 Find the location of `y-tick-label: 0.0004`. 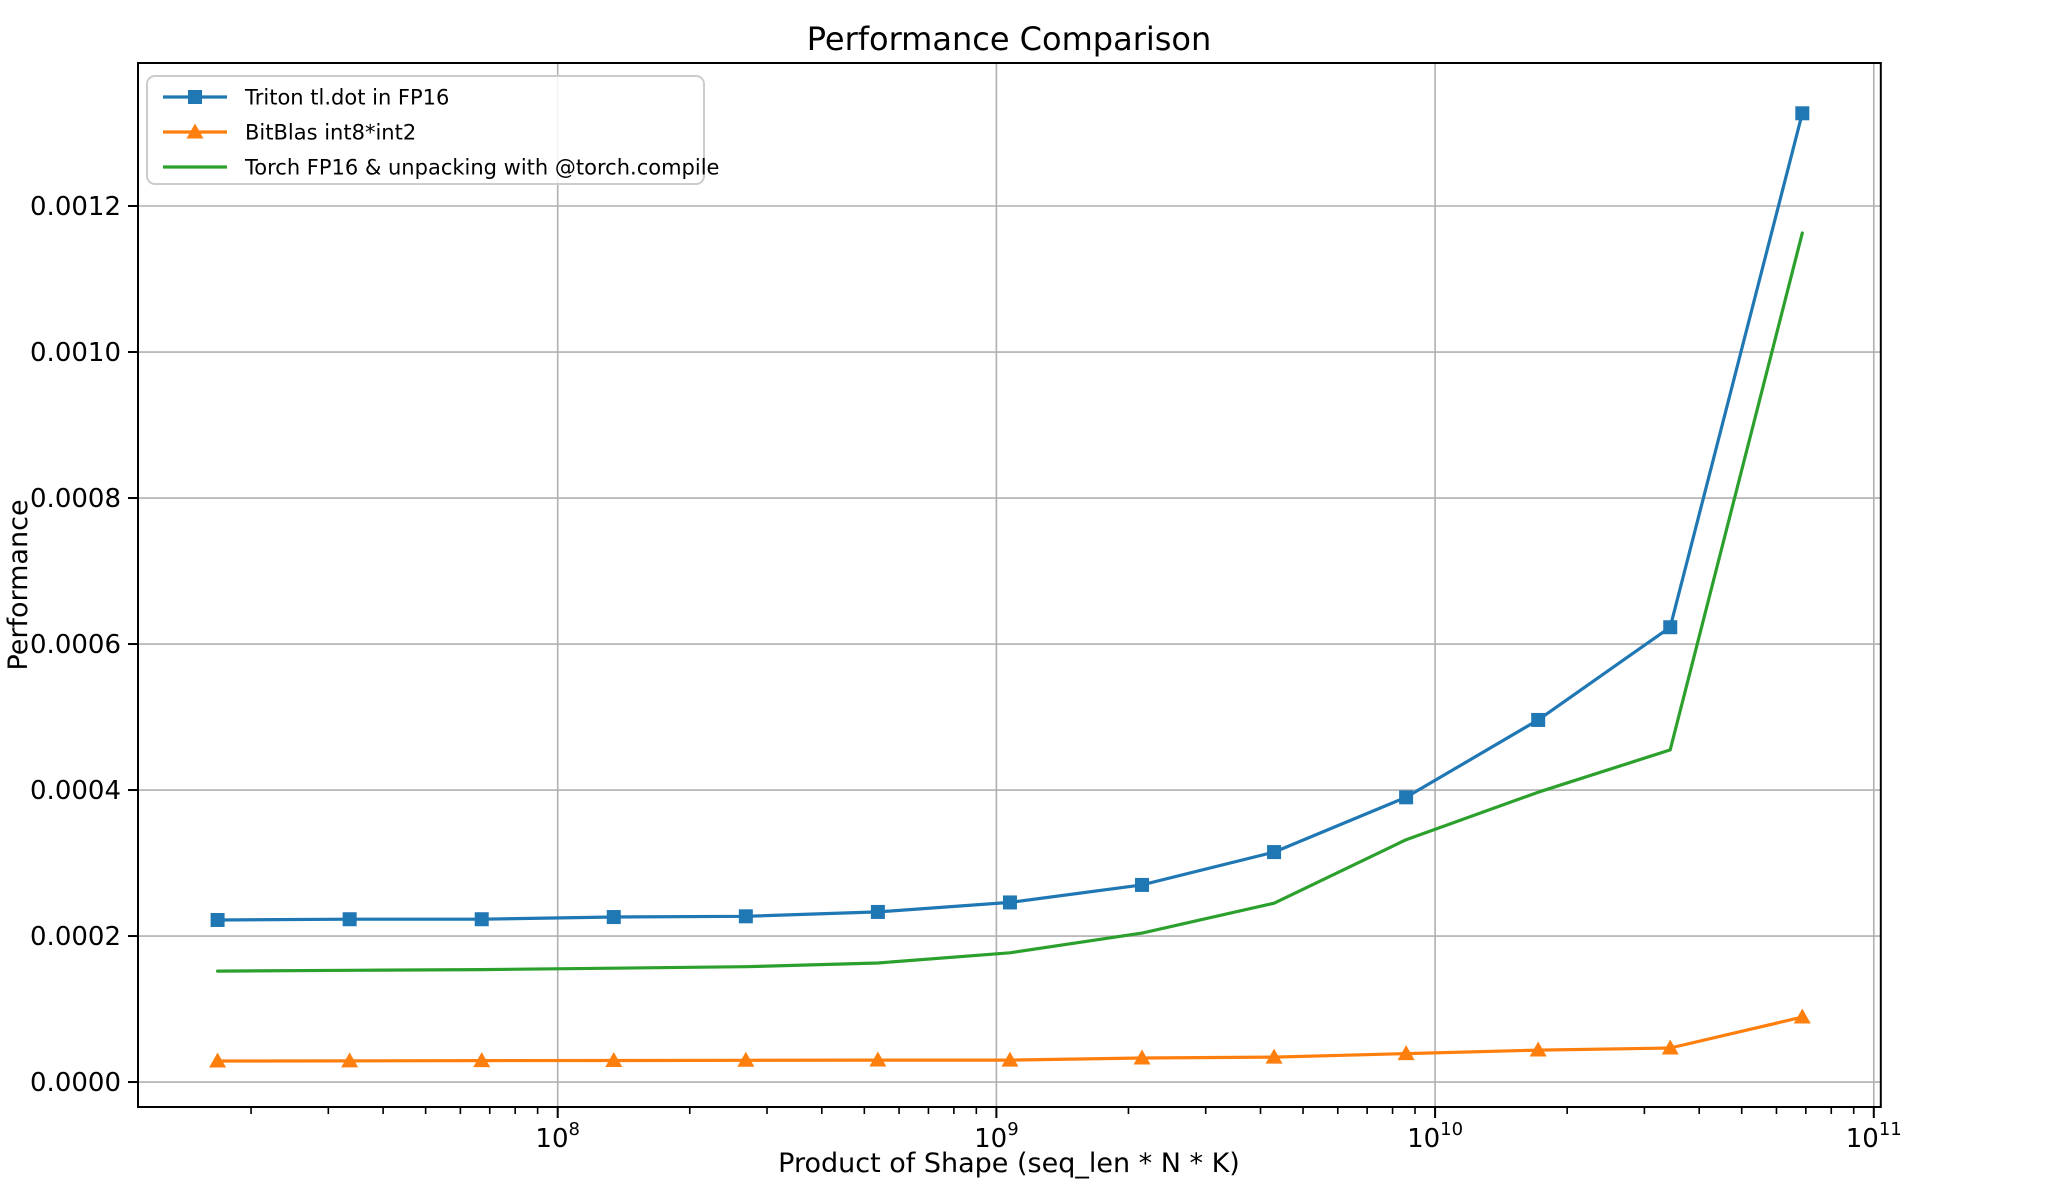

y-tick-label: 0.0004 is located at coordinates (75, 791).